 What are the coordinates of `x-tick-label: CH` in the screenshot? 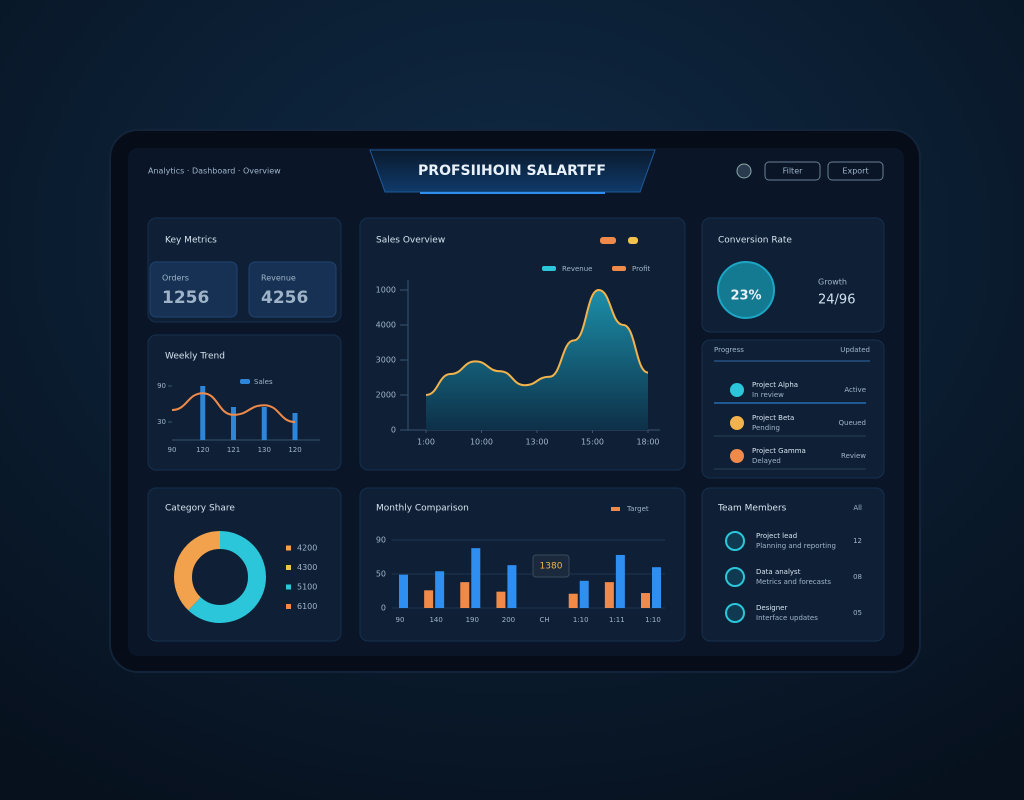 It's located at (544, 620).